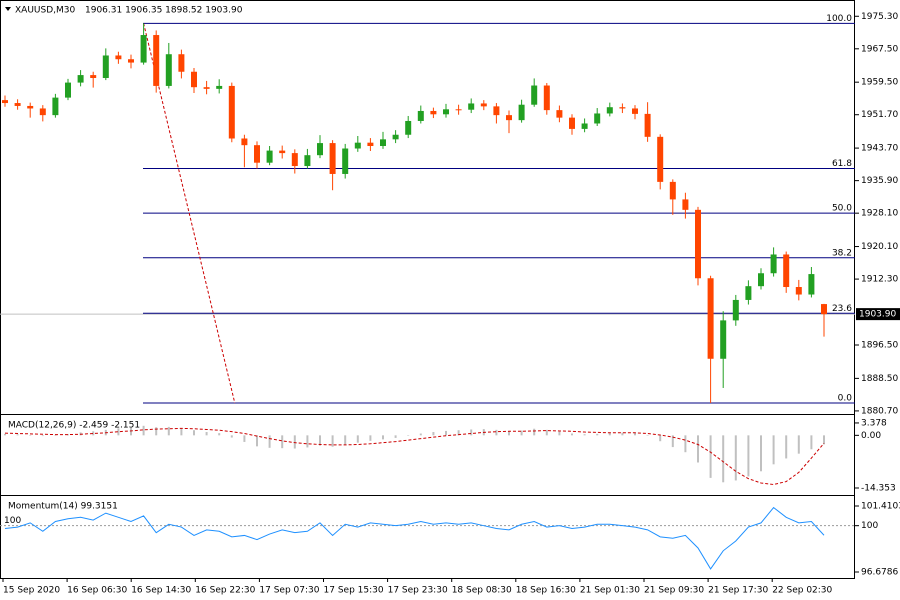  What do you see at coordinates (879, 214) in the screenshot?
I see `y-tick-label: 1928.10` at bounding box center [879, 214].